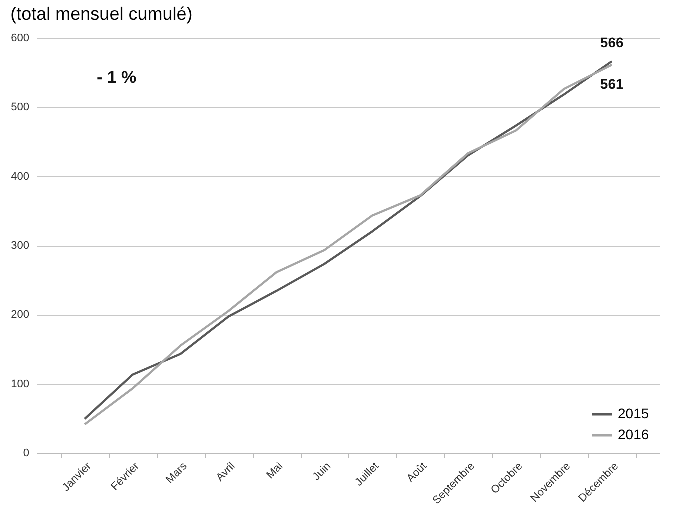 Image resolution: width=682 pixels, height=524 pixels. Describe the element at coordinates (117, 77) in the screenshot. I see `annotation: - 1 %` at that location.